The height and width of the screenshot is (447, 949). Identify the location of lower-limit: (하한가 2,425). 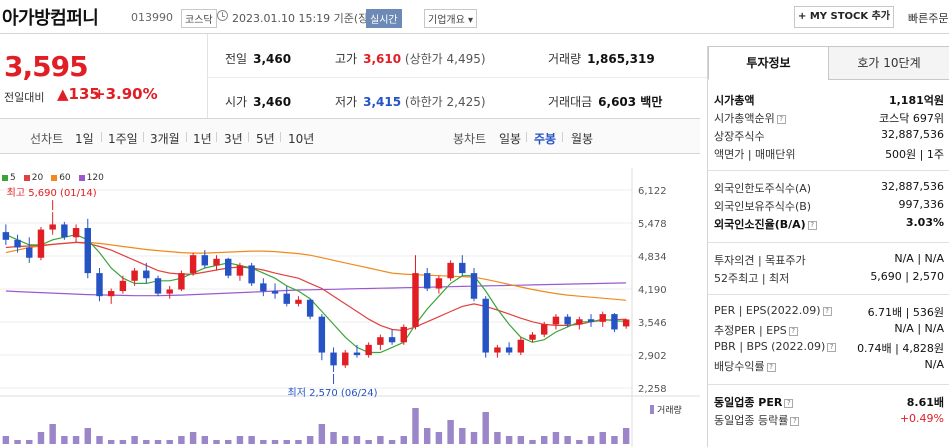
(445, 102).